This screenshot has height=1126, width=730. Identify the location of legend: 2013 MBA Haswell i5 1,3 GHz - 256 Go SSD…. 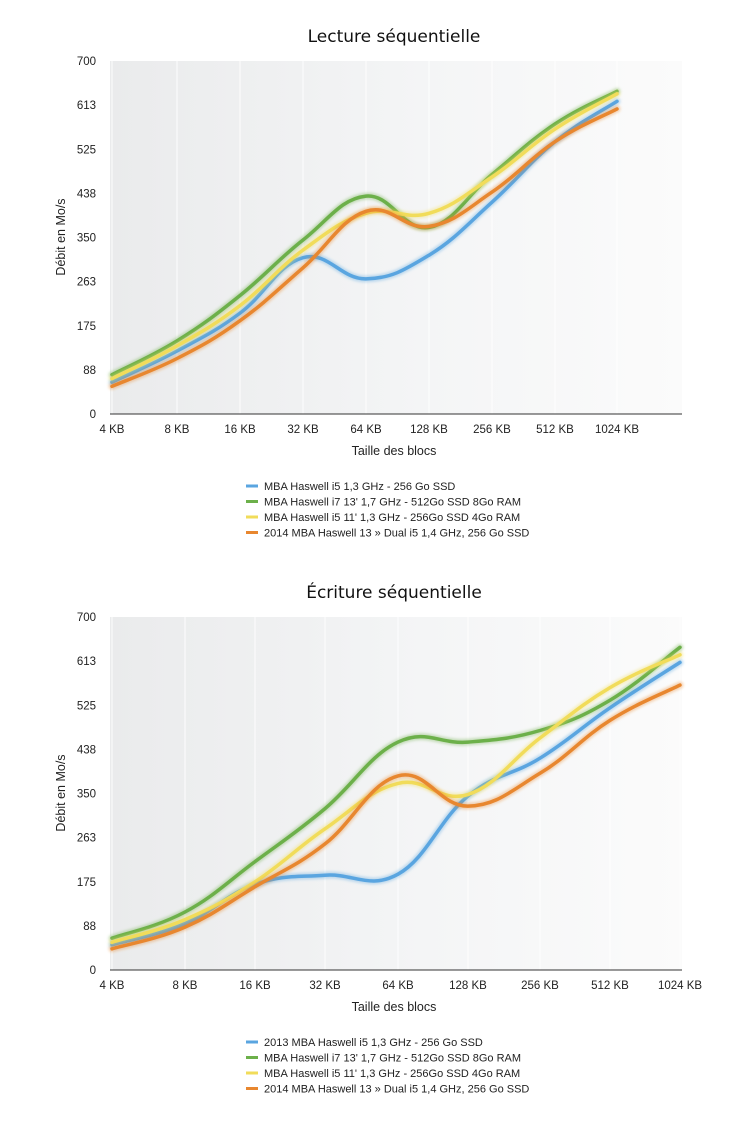
(387, 1066).